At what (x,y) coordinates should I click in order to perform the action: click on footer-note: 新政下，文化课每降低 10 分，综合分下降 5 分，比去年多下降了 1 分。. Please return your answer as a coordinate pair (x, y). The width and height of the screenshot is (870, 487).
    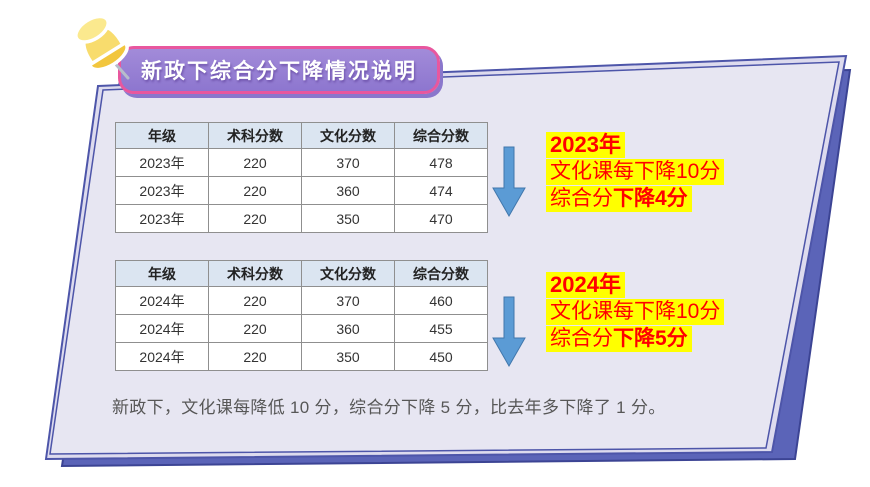
    Looking at the image, I should click on (389, 407).